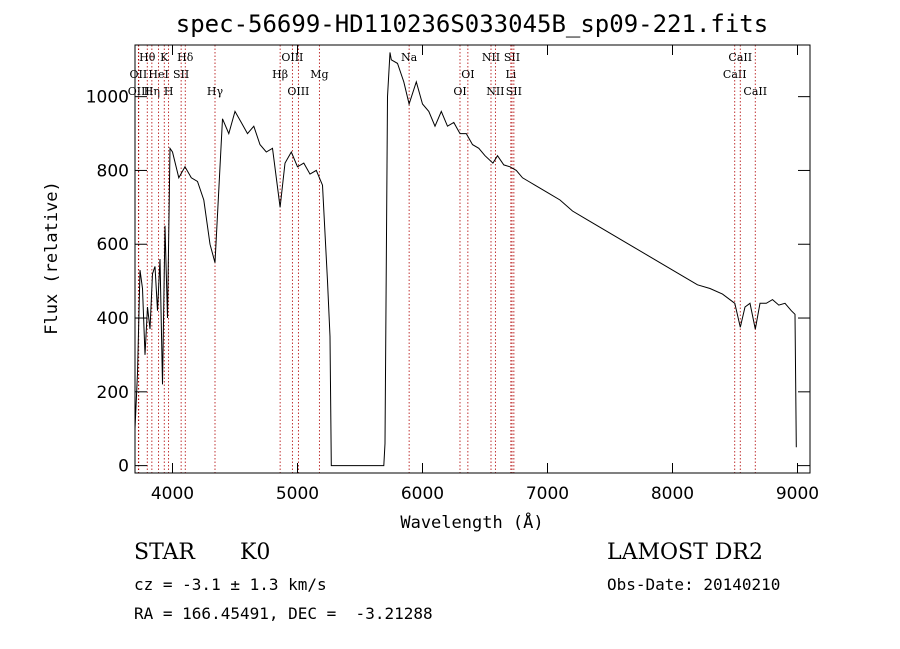 The image size is (900, 649). Describe the element at coordinates (280, 74) in the screenshot. I see `spectral-line-label: Hβ` at that location.